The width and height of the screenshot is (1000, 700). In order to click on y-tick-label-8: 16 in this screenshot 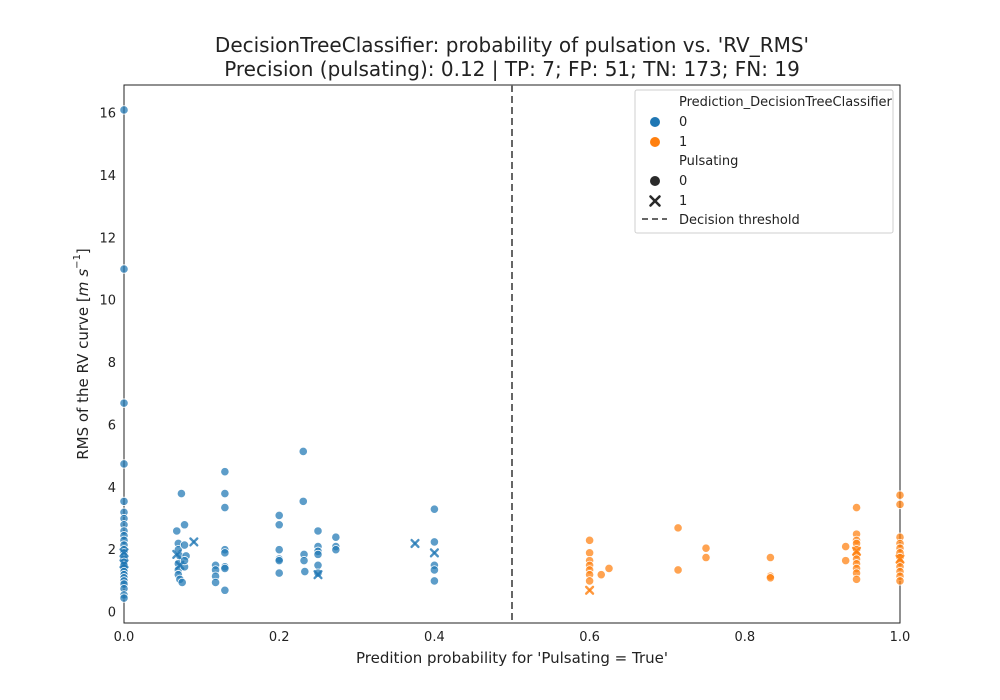, I will do `click(107, 114)`.